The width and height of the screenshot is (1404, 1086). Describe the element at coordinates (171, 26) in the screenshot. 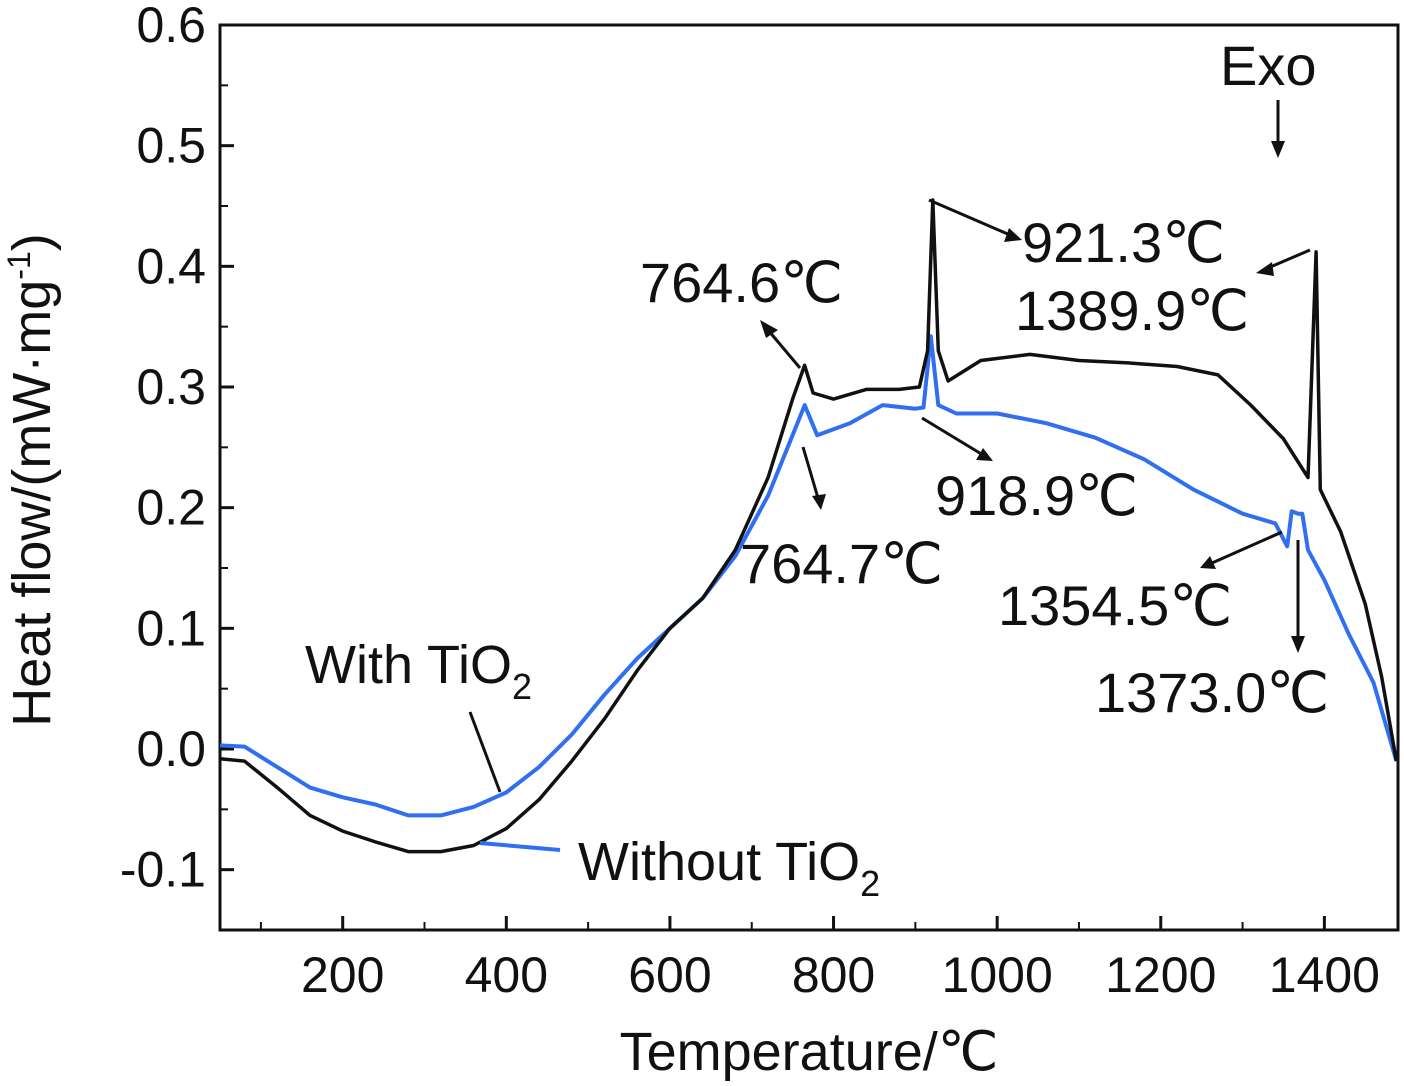

I see `y-tick-label: 0.6` at that location.